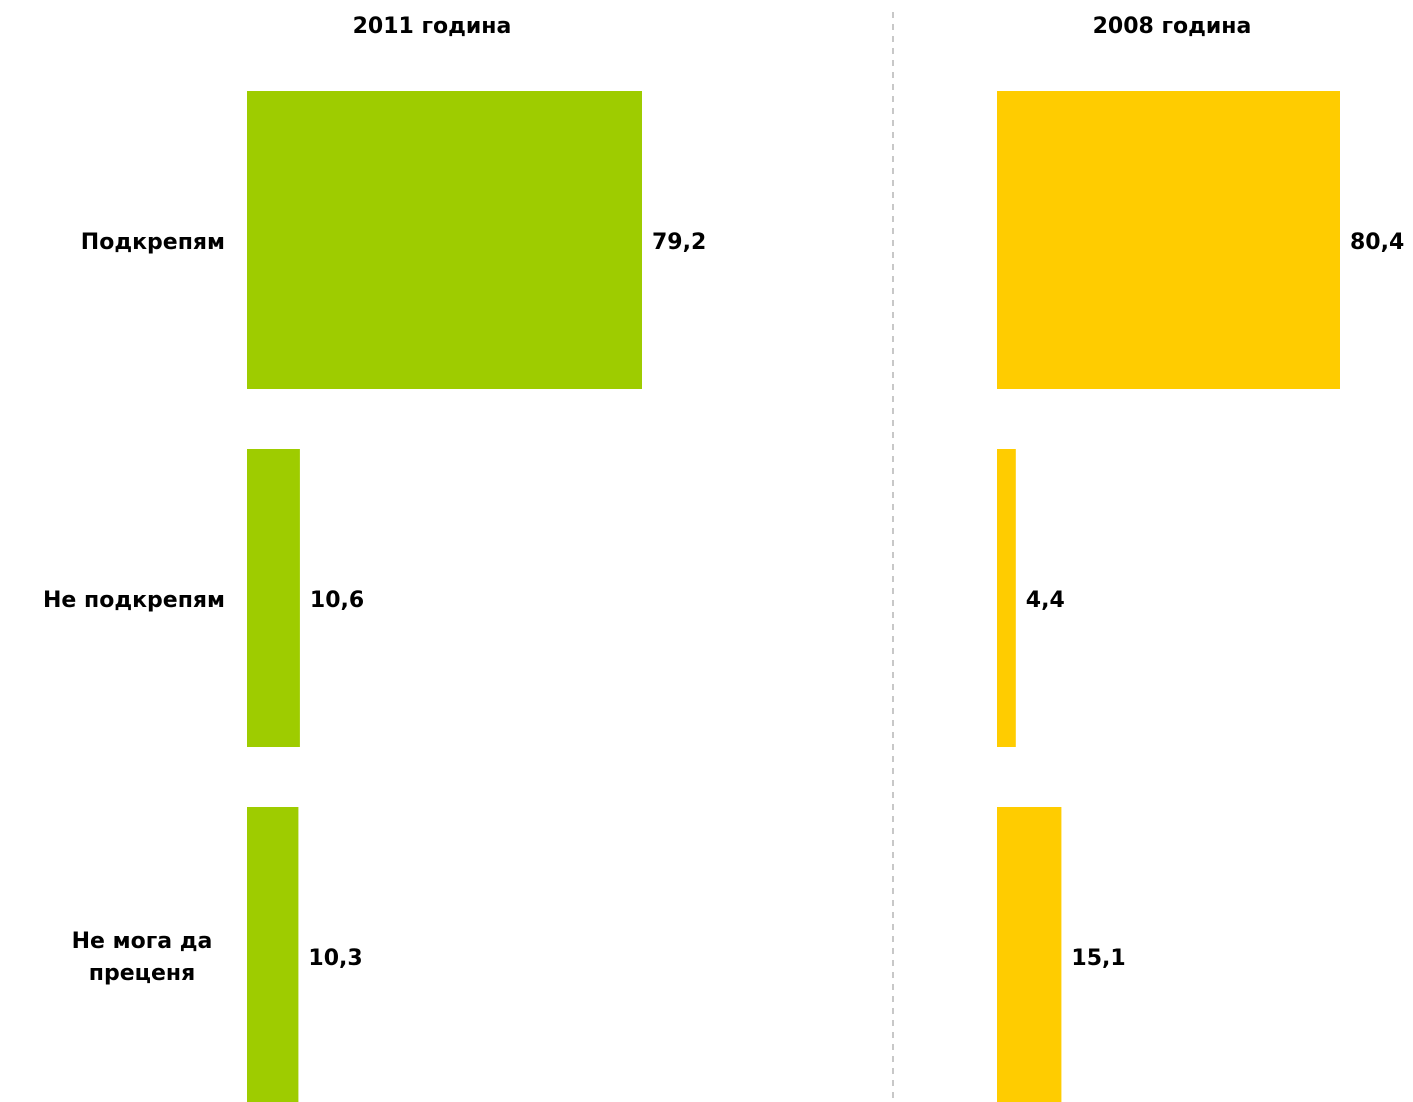  Describe the element at coordinates (432, 26) in the screenshot. I see `panel-title-2011: 2011 година` at that location.